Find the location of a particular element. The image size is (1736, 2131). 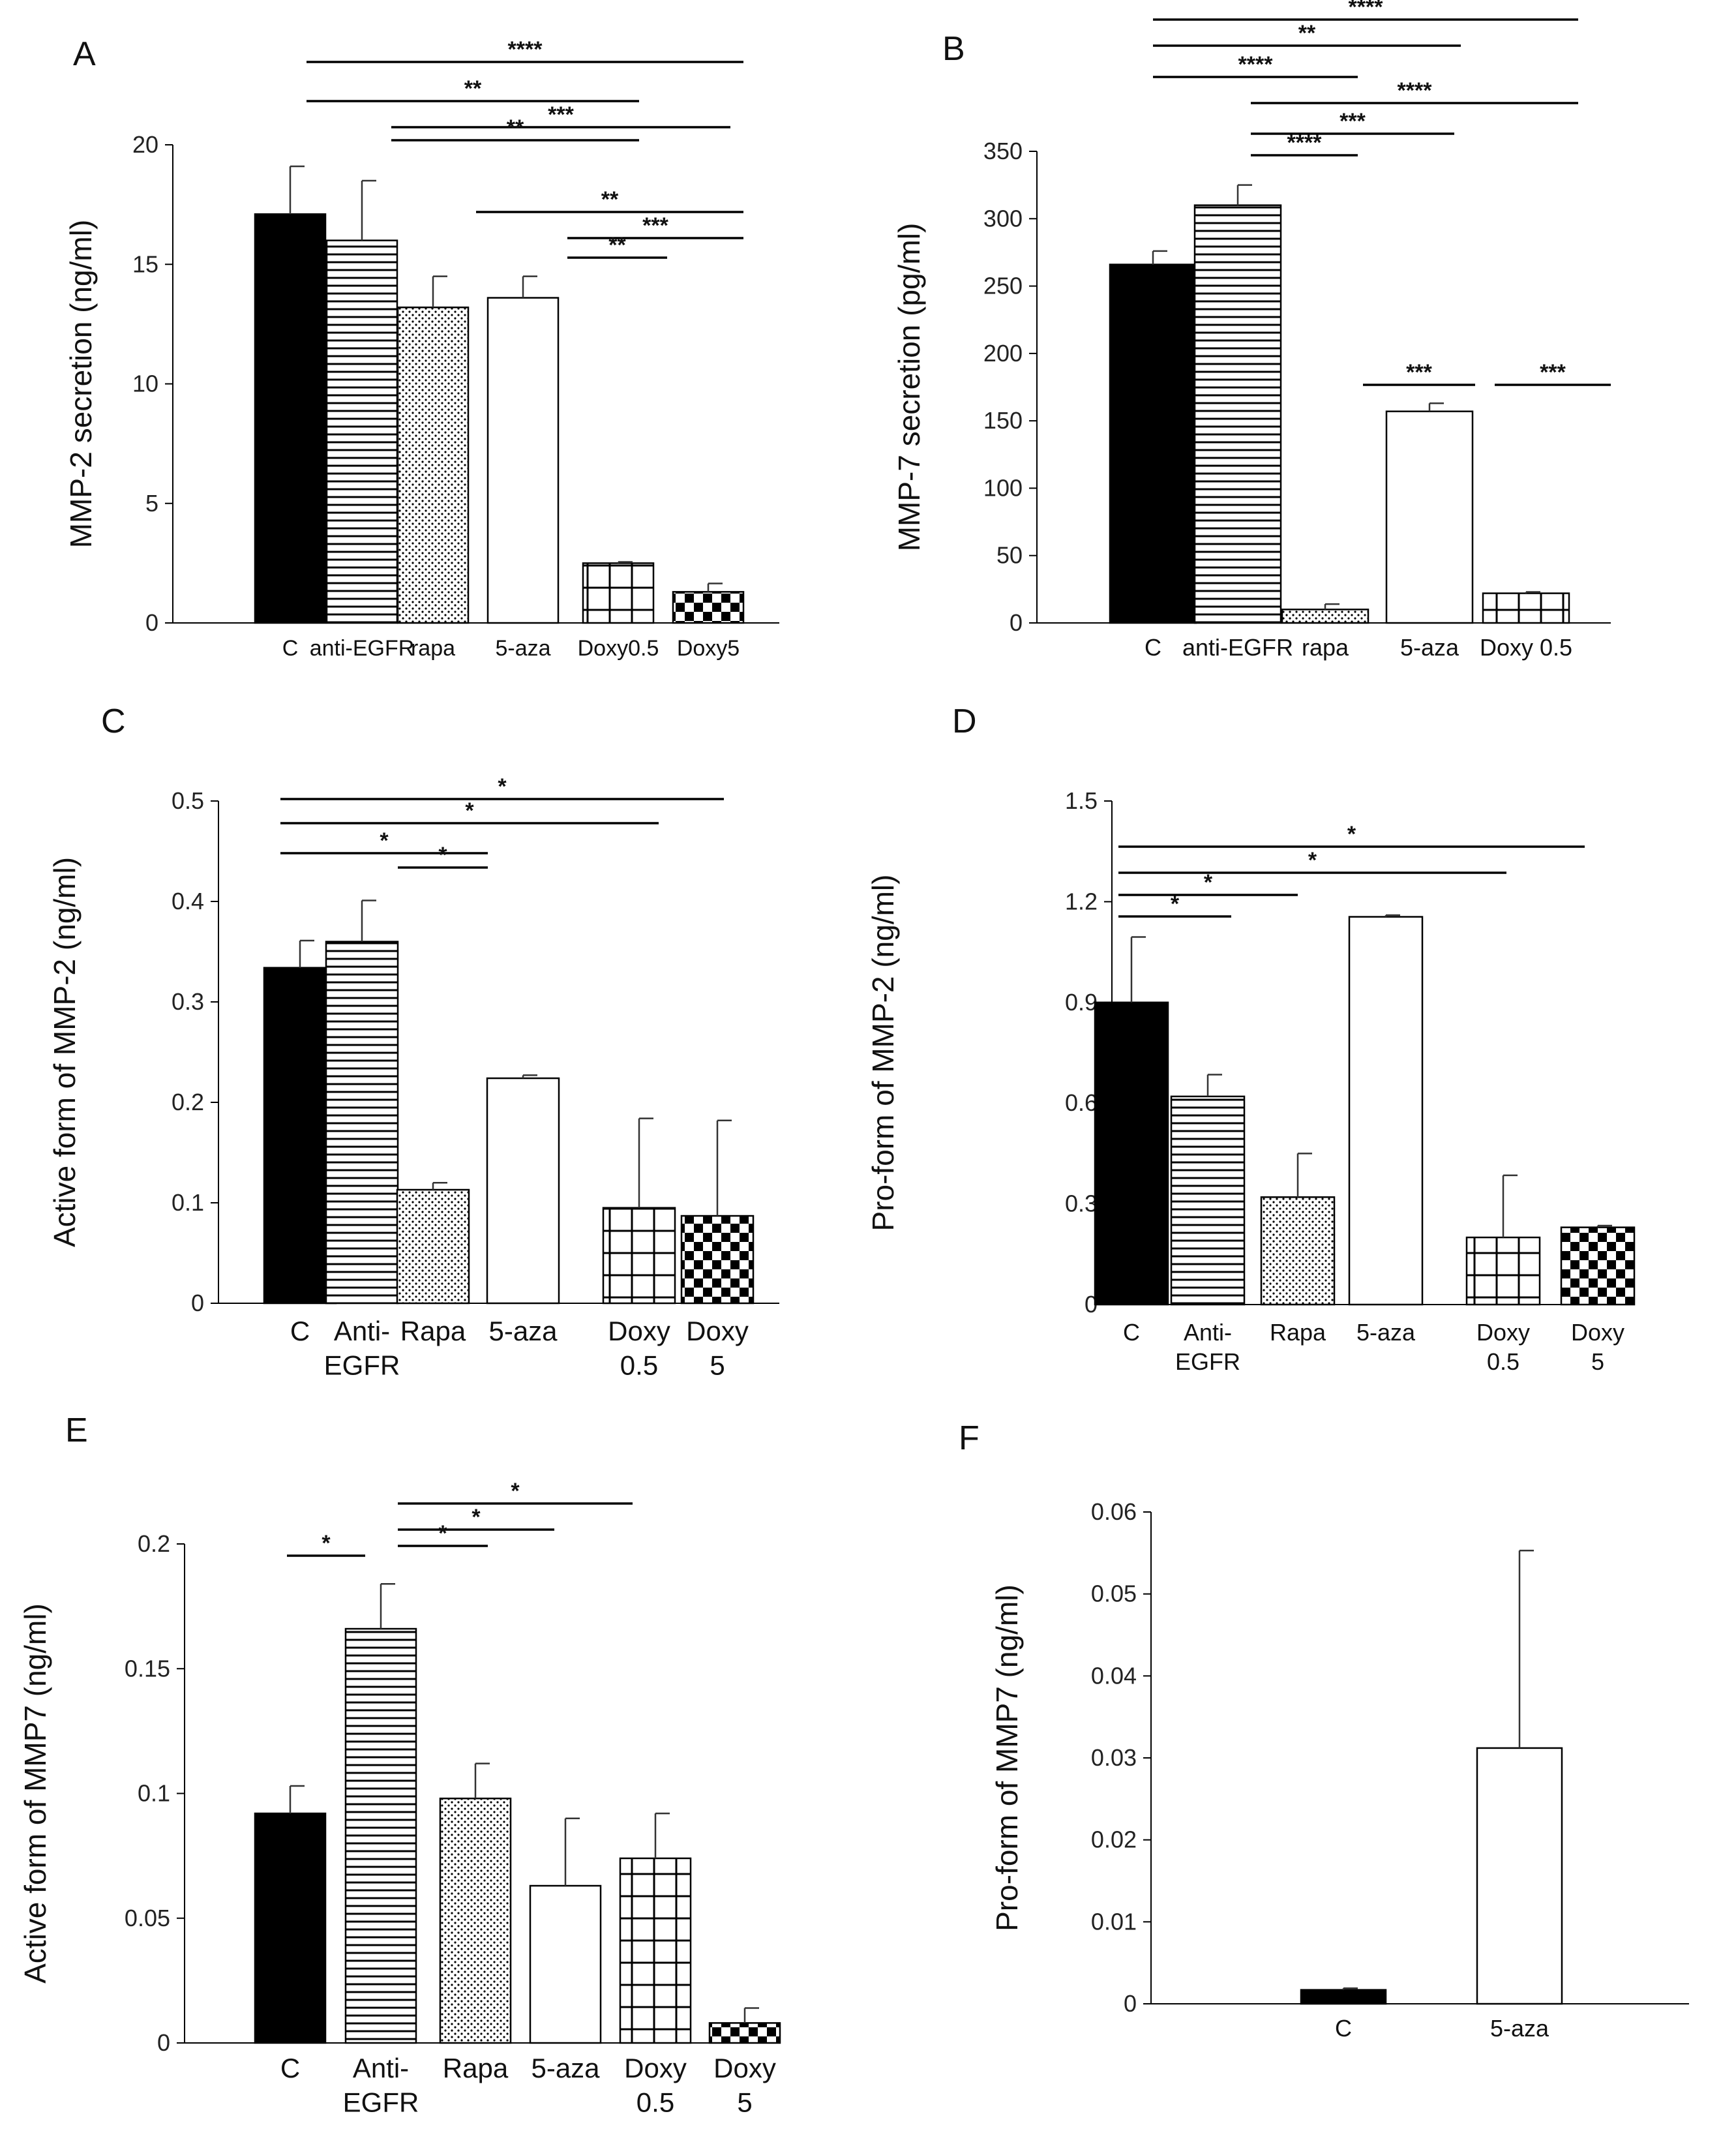

y-tick-label: 0.06 is located at coordinates (1114, 1511).